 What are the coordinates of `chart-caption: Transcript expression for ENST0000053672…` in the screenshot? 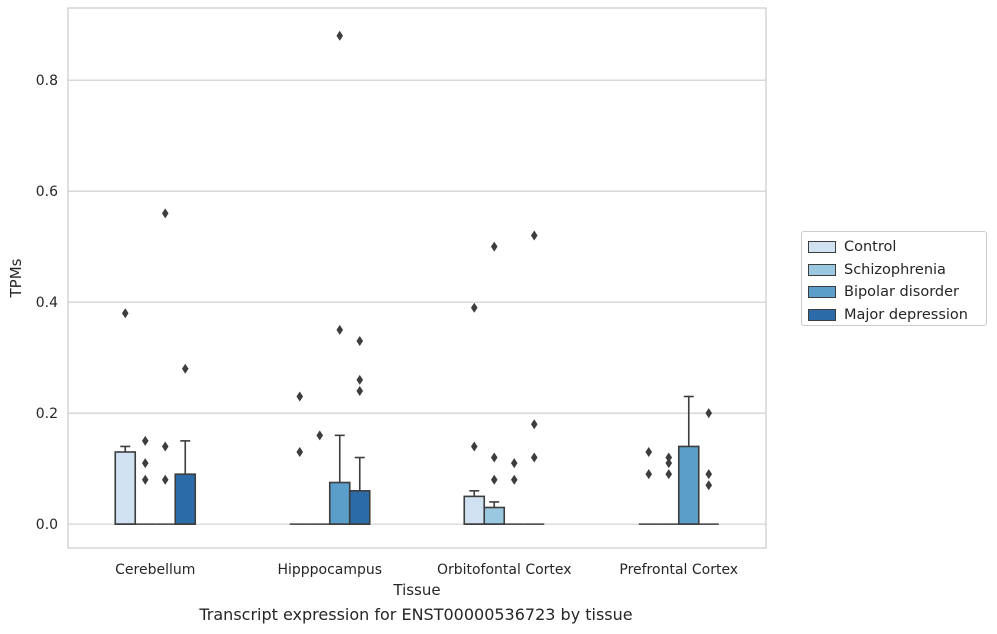 It's located at (416, 614).